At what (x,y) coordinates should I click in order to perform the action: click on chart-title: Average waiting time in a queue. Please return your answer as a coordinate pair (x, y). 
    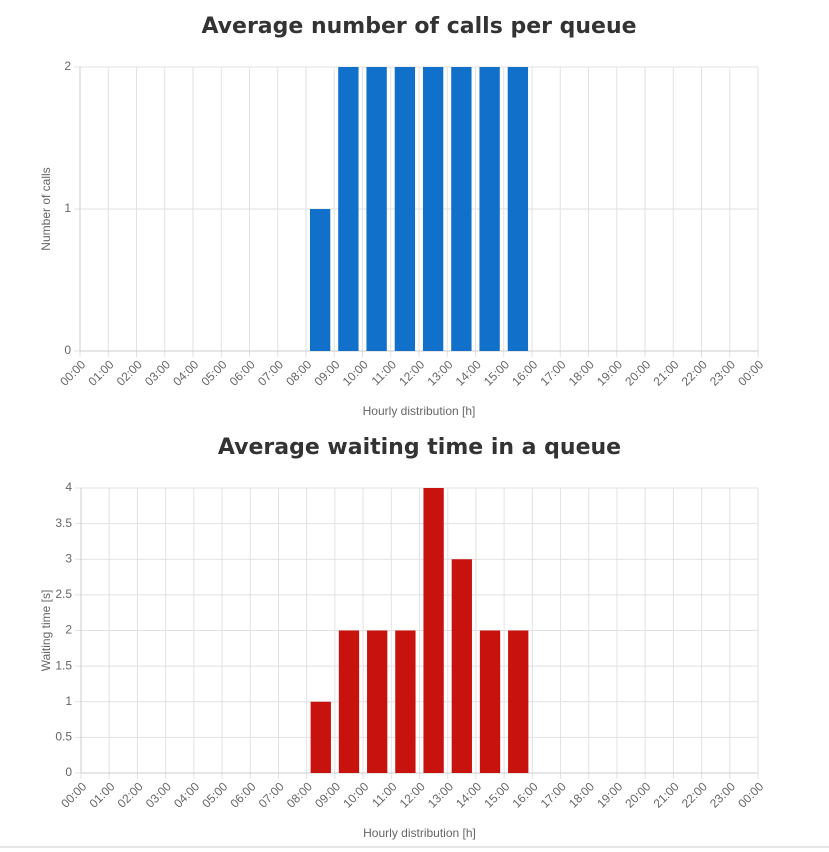
    Looking at the image, I should click on (419, 447).